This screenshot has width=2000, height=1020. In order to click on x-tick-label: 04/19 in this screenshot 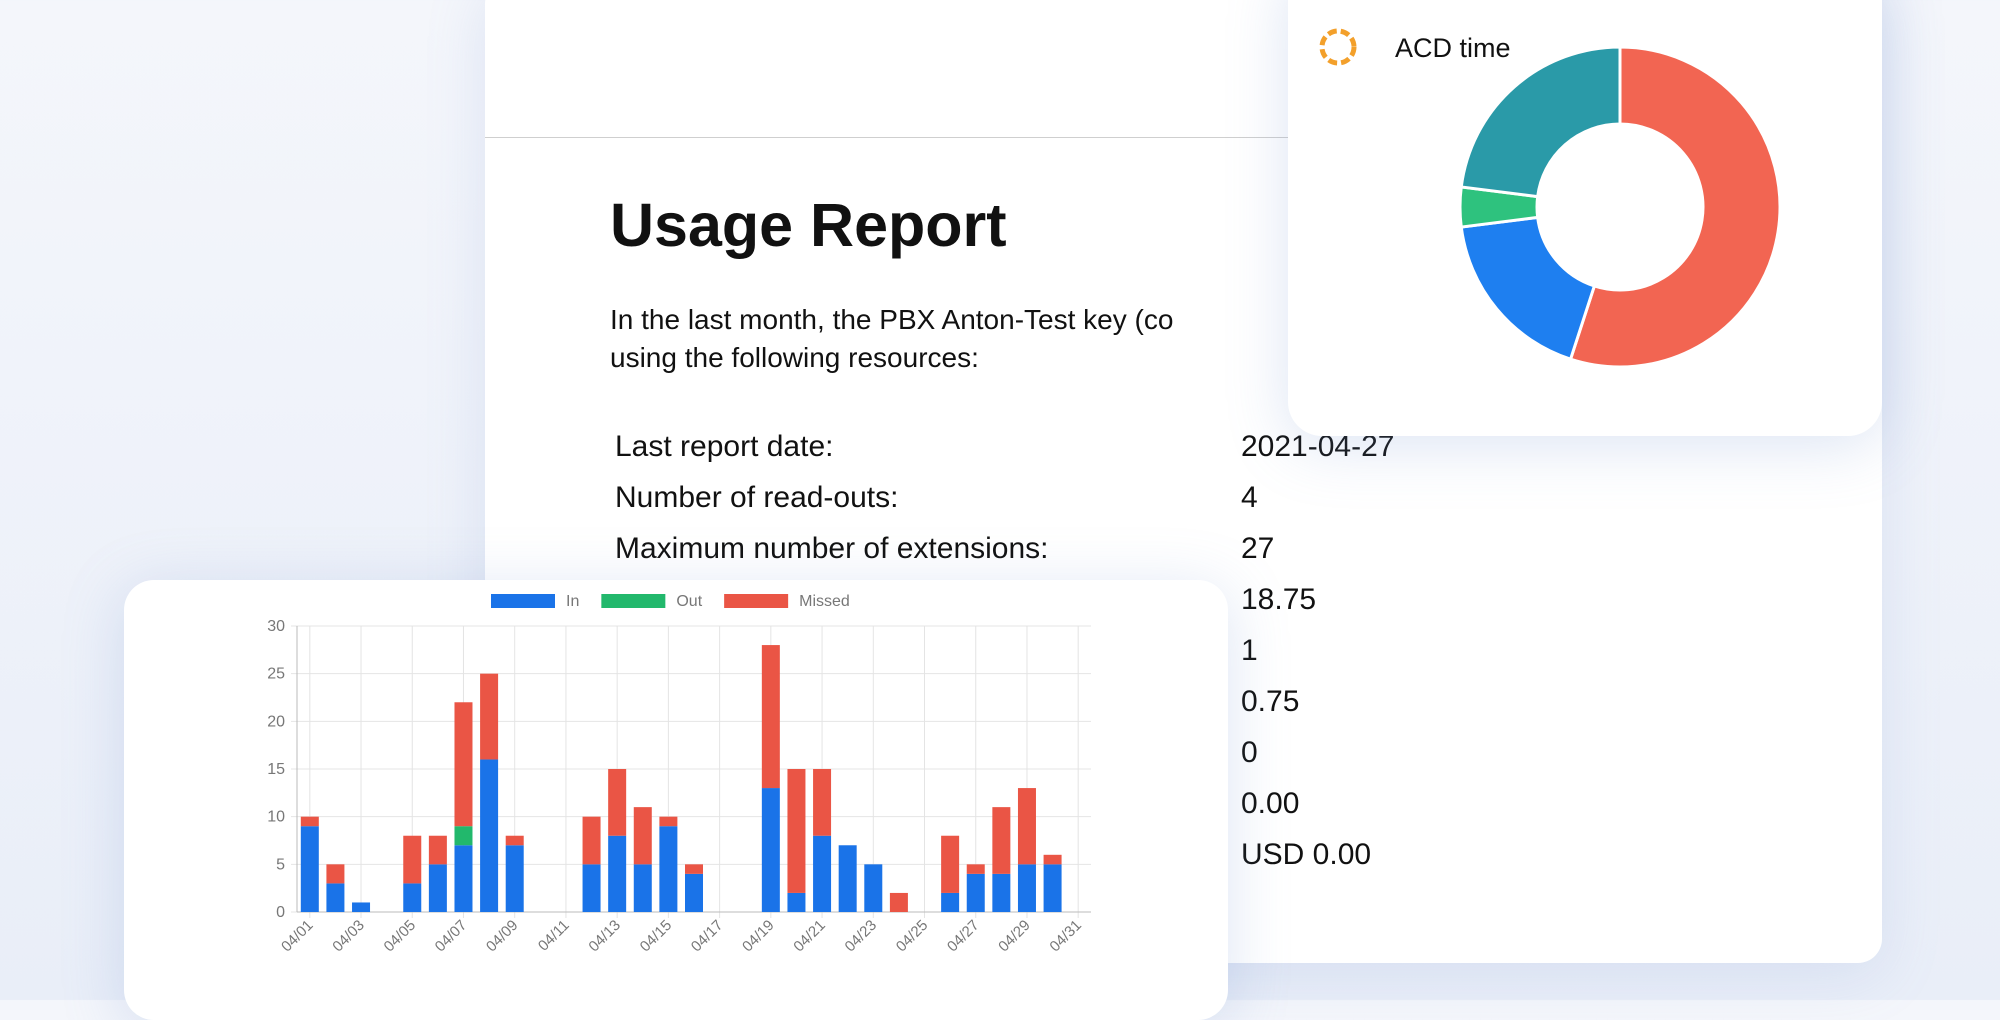, I will do `click(758, 936)`.